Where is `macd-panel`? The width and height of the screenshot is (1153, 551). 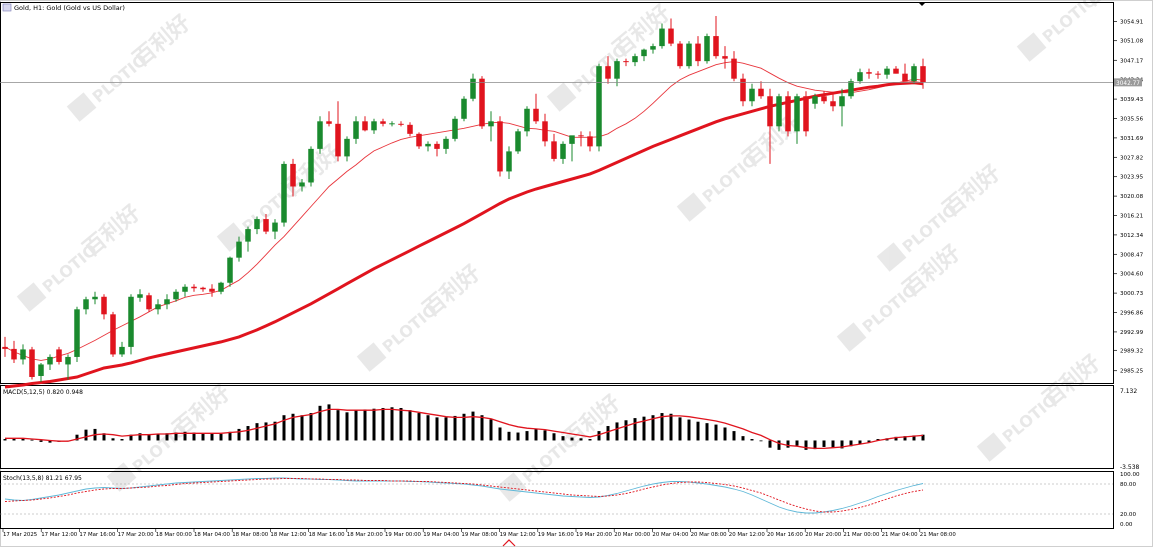
macd-panel is located at coordinates (557, 427).